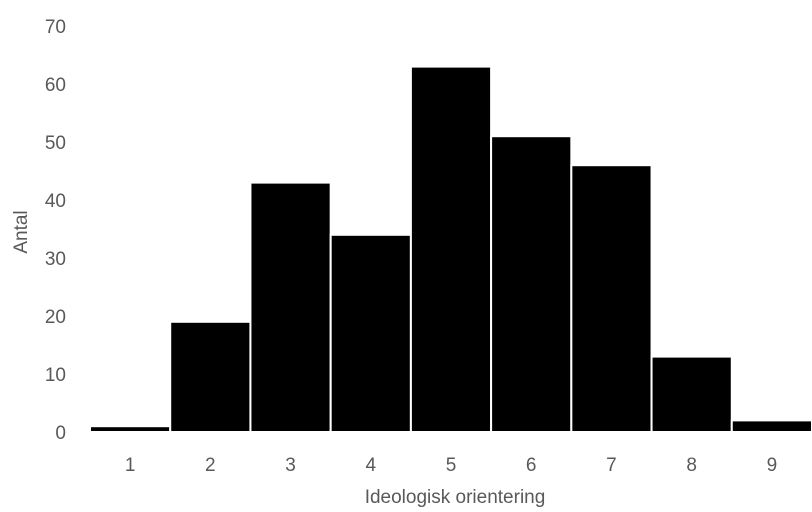  What do you see at coordinates (611, 465) in the screenshot?
I see `x-tick-label: 7` at bounding box center [611, 465].